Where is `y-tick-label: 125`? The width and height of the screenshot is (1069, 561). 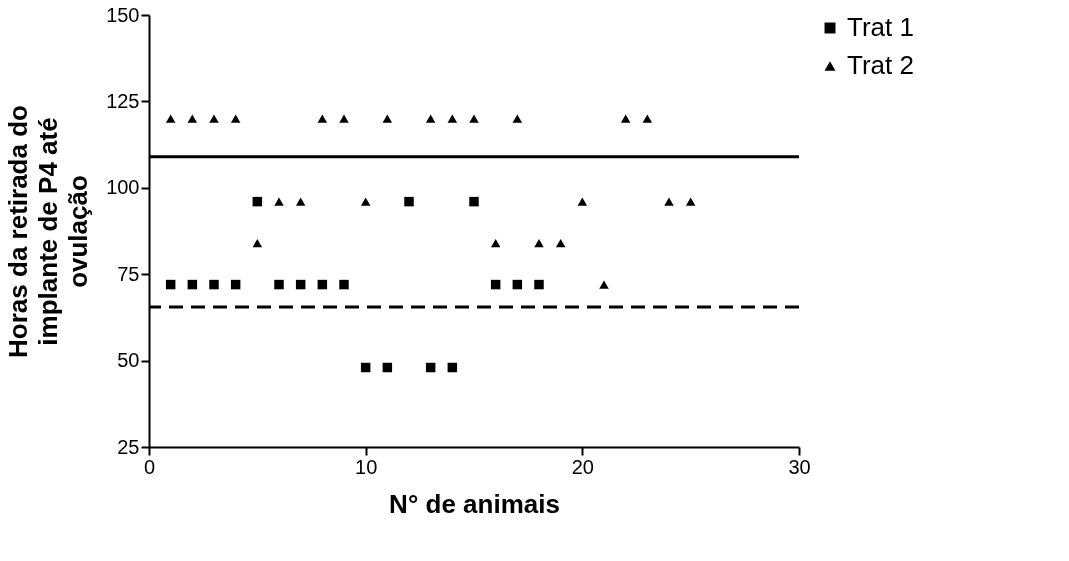
y-tick-label: 125 is located at coordinates (123, 100).